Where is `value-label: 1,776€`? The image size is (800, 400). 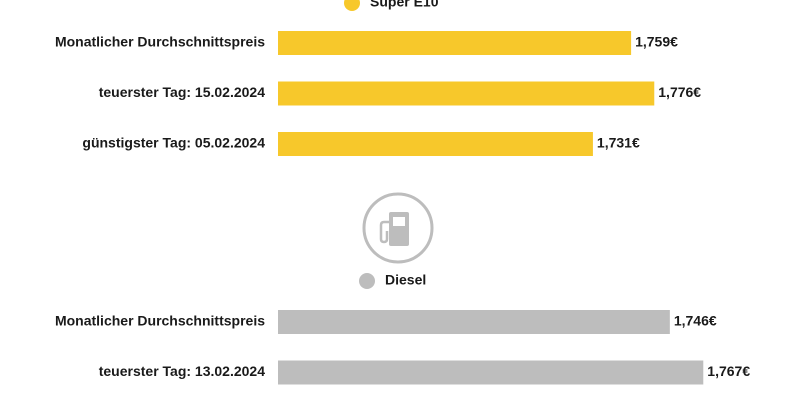
value-label: 1,776€ is located at coordinates (679, 92).